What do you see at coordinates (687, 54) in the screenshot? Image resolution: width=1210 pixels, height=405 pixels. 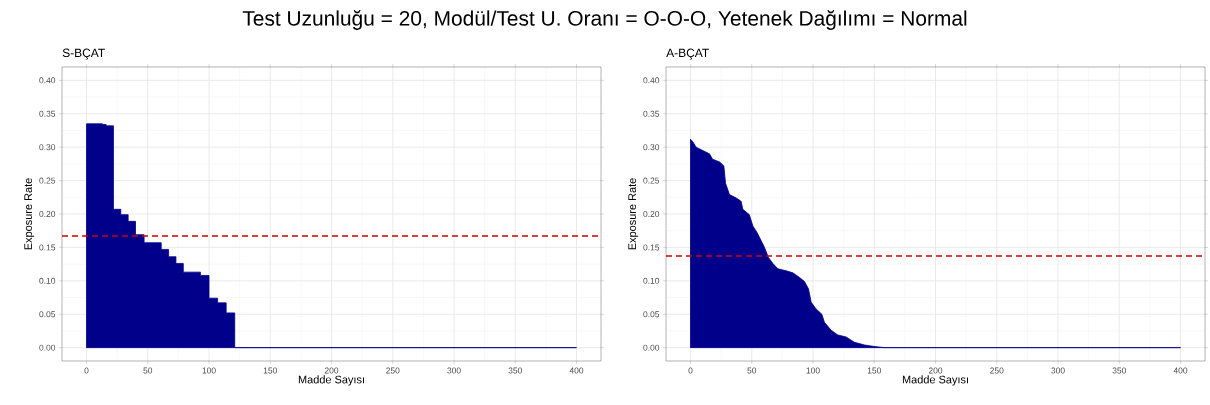 I see `chart-subtitle: A-BÇAT` at bounding box center [687, 54].